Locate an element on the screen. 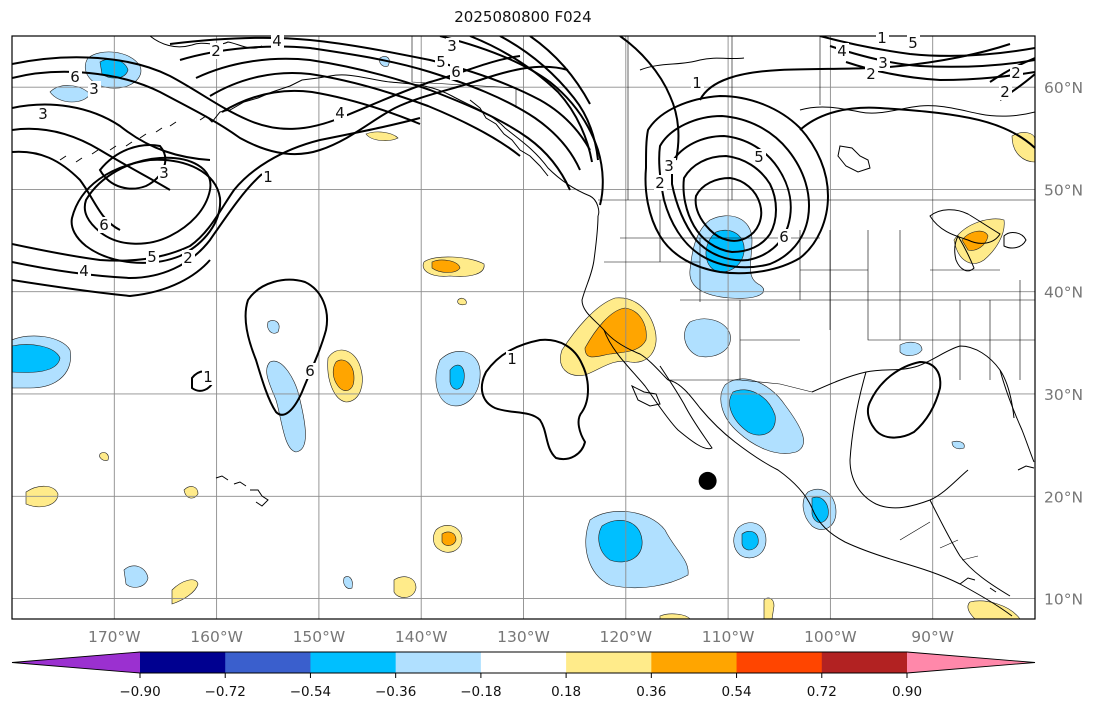 The height and width of the screenshot is (712, 1105). shade-pos-2-core is located at coordinates (446, 266).